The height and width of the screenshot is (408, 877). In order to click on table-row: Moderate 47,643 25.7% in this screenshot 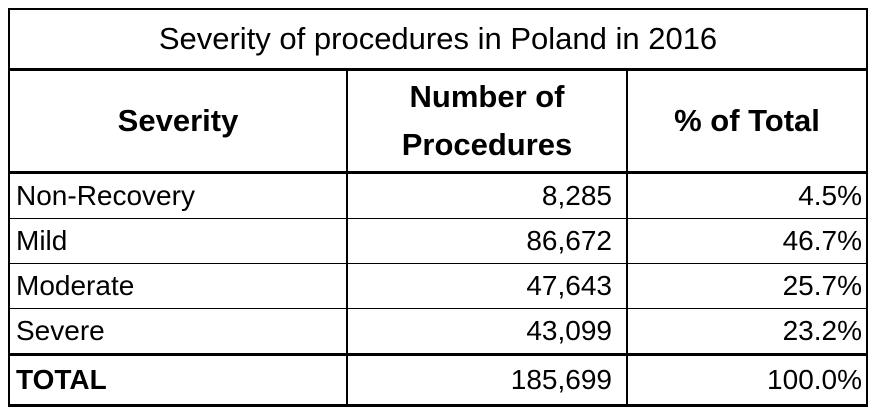, I will do `click(438, 286)`.